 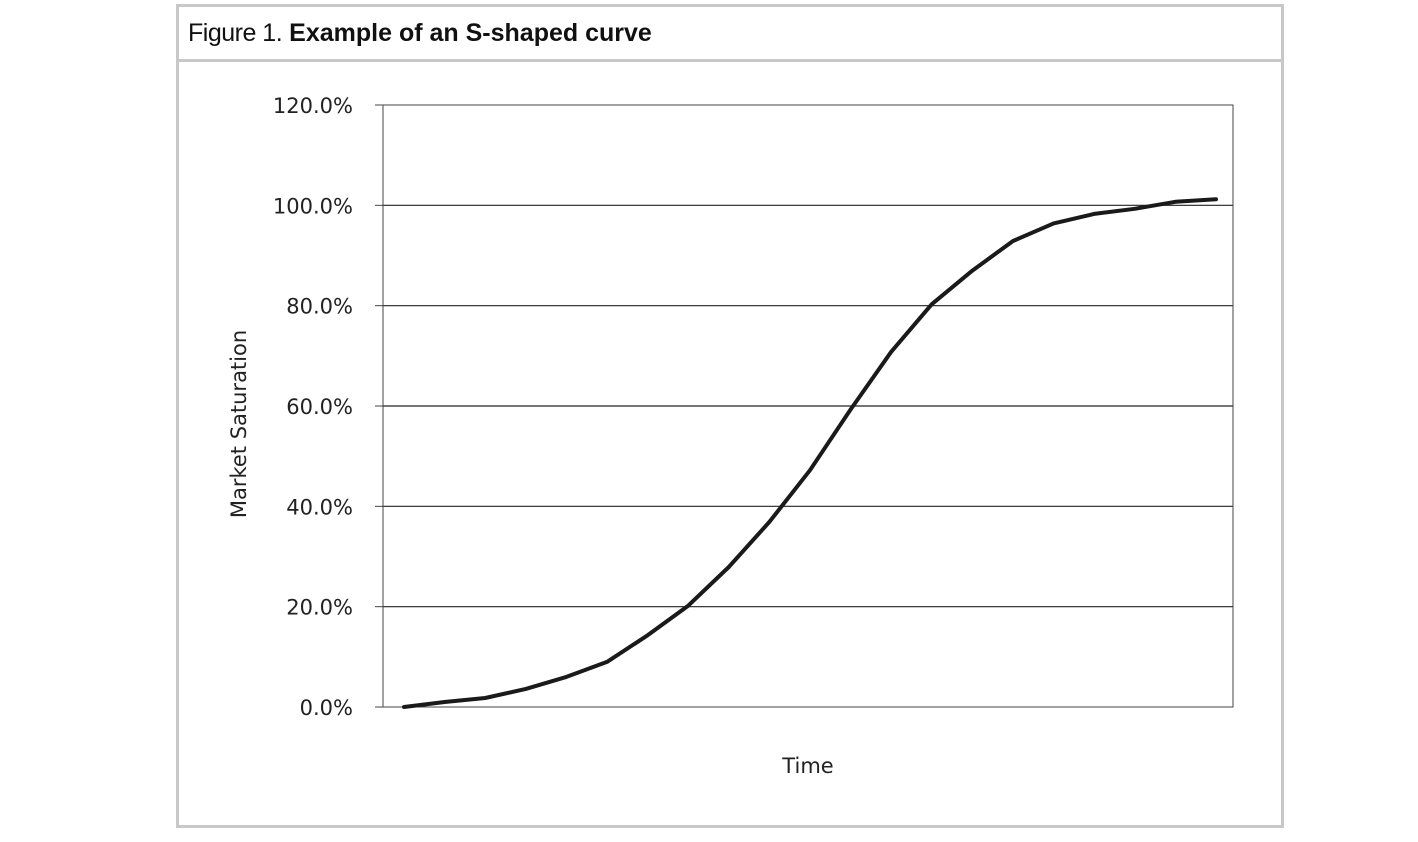 What do you see at coordinates (319, 608) in the screenshot?
I see `y-tick-label: 20.0%` at bounding box center [319, 608].